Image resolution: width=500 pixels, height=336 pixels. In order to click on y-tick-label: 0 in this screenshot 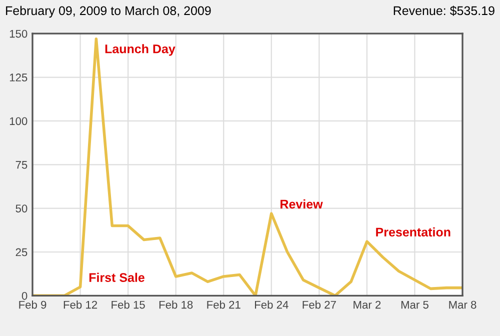, I will do `click(25, 296)`.